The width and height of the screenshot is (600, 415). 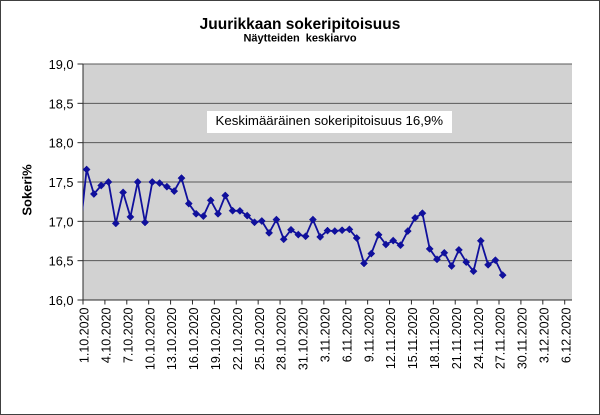 What do you see at coordinates (326, 334) in the screenshot?
I see `svg-text: 3.11.2020` at bounding box center [326, 334].